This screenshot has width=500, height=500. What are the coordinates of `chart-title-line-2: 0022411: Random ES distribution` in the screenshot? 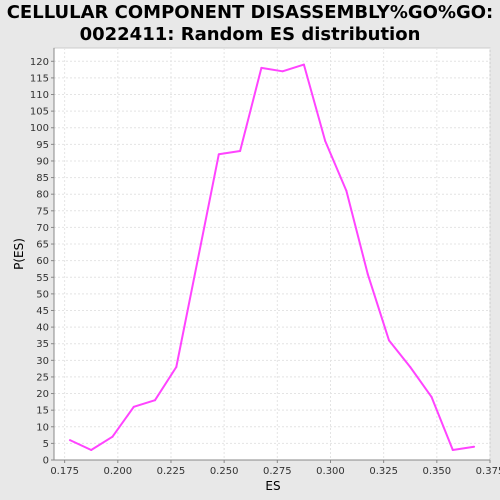 It's located at (250, 34).